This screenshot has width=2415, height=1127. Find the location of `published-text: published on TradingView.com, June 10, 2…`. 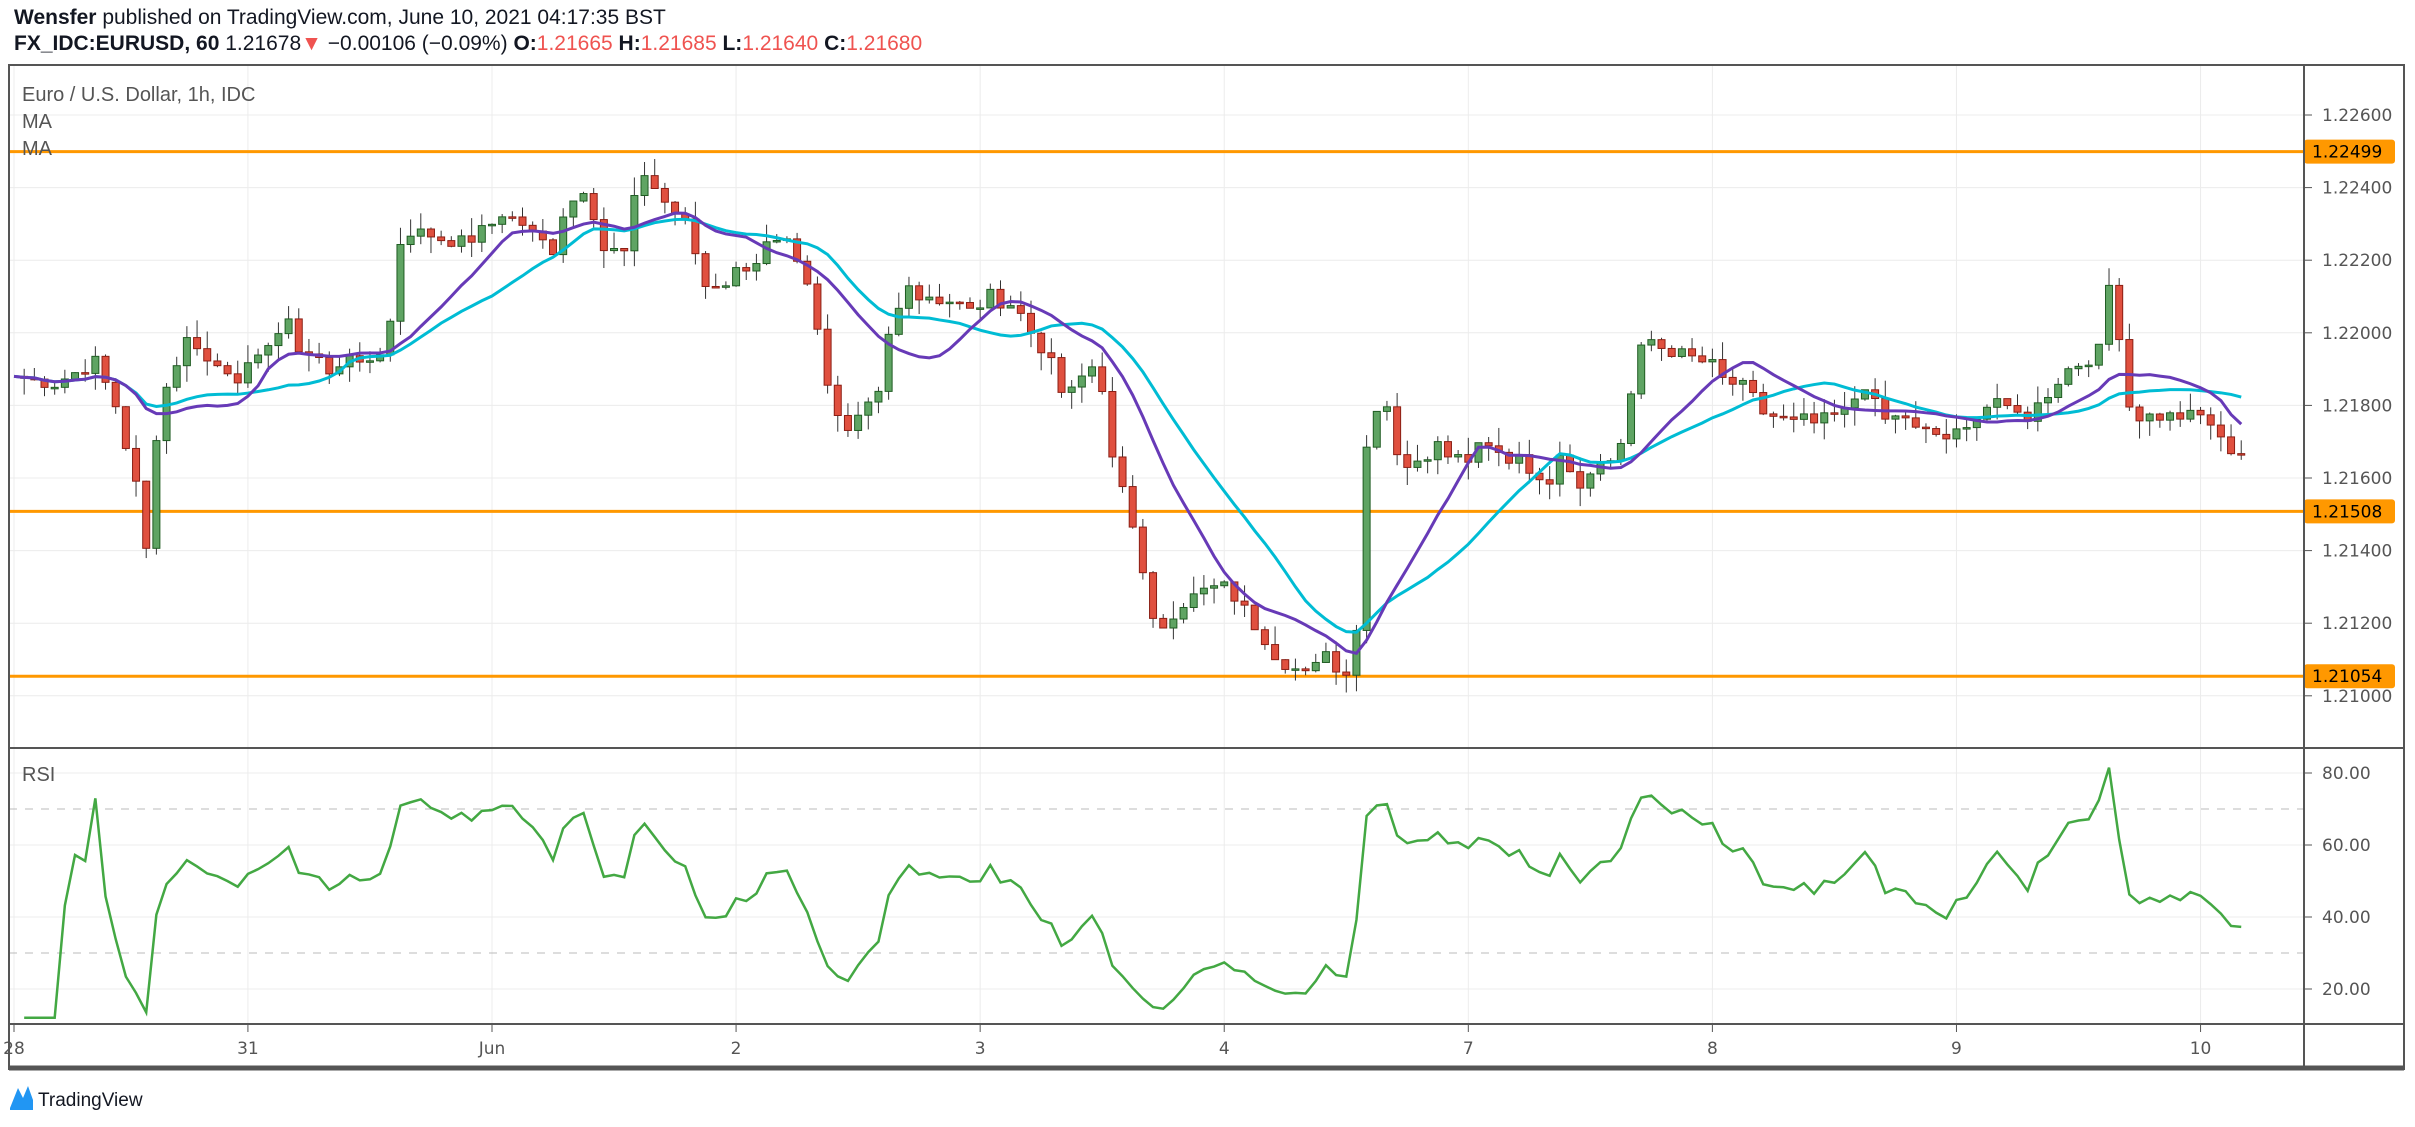

published-text: published on TradingView.com, June 10, 2… is located at coordinates (384, 17).